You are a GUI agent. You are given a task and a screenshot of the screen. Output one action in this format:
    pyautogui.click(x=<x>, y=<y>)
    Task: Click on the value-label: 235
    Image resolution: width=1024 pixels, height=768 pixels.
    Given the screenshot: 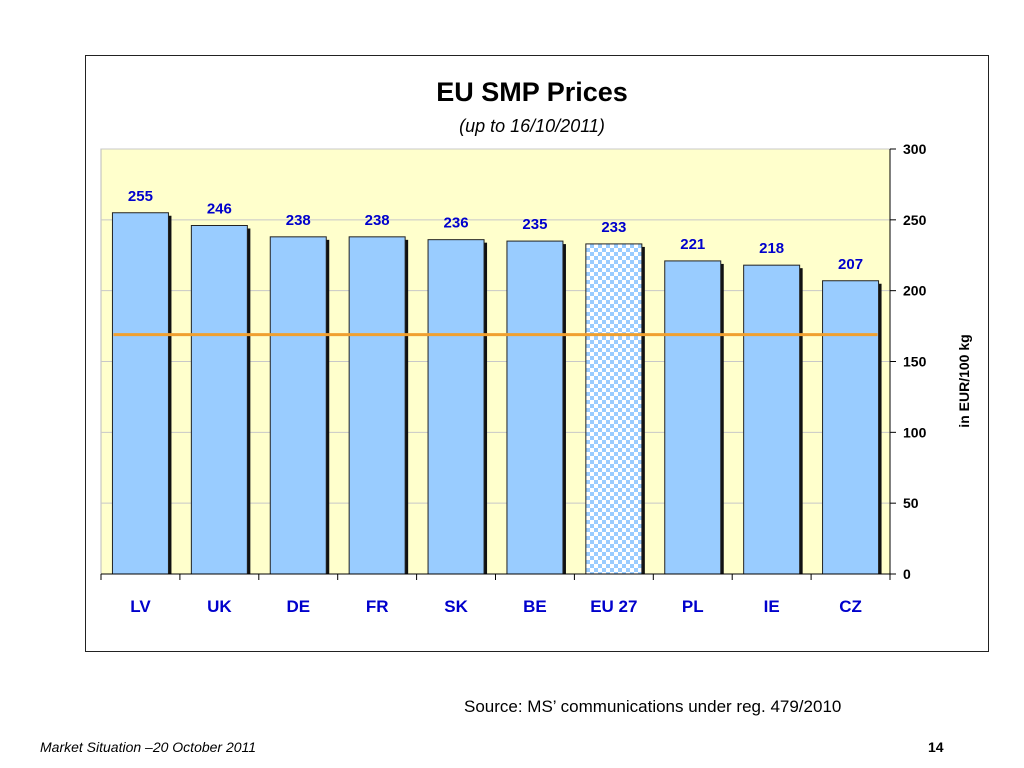 What is the action you would take?
    pyautogui.click(x=534, y=224)
    